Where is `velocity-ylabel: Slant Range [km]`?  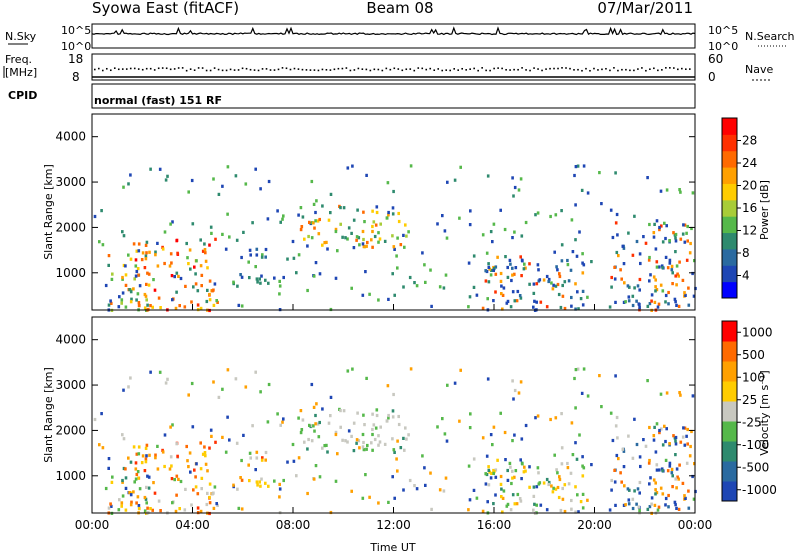
velocity-ylabel: Slant Range [km] is located at coordinates (48, 415).